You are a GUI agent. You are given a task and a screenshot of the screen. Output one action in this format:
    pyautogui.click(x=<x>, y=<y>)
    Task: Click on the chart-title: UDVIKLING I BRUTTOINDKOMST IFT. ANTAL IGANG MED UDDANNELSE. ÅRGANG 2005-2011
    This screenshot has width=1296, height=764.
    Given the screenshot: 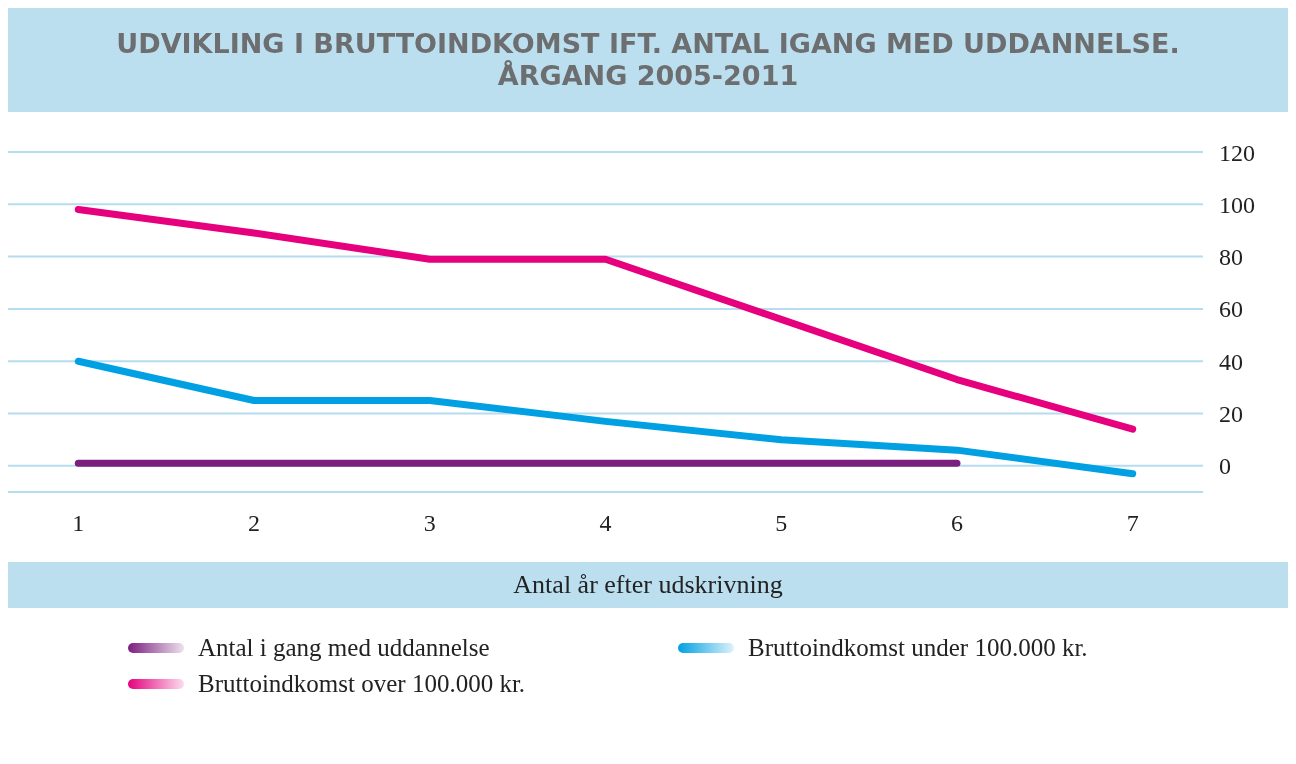 What is the action you would take?
    pyautogui.click(x=648, y=60)
    